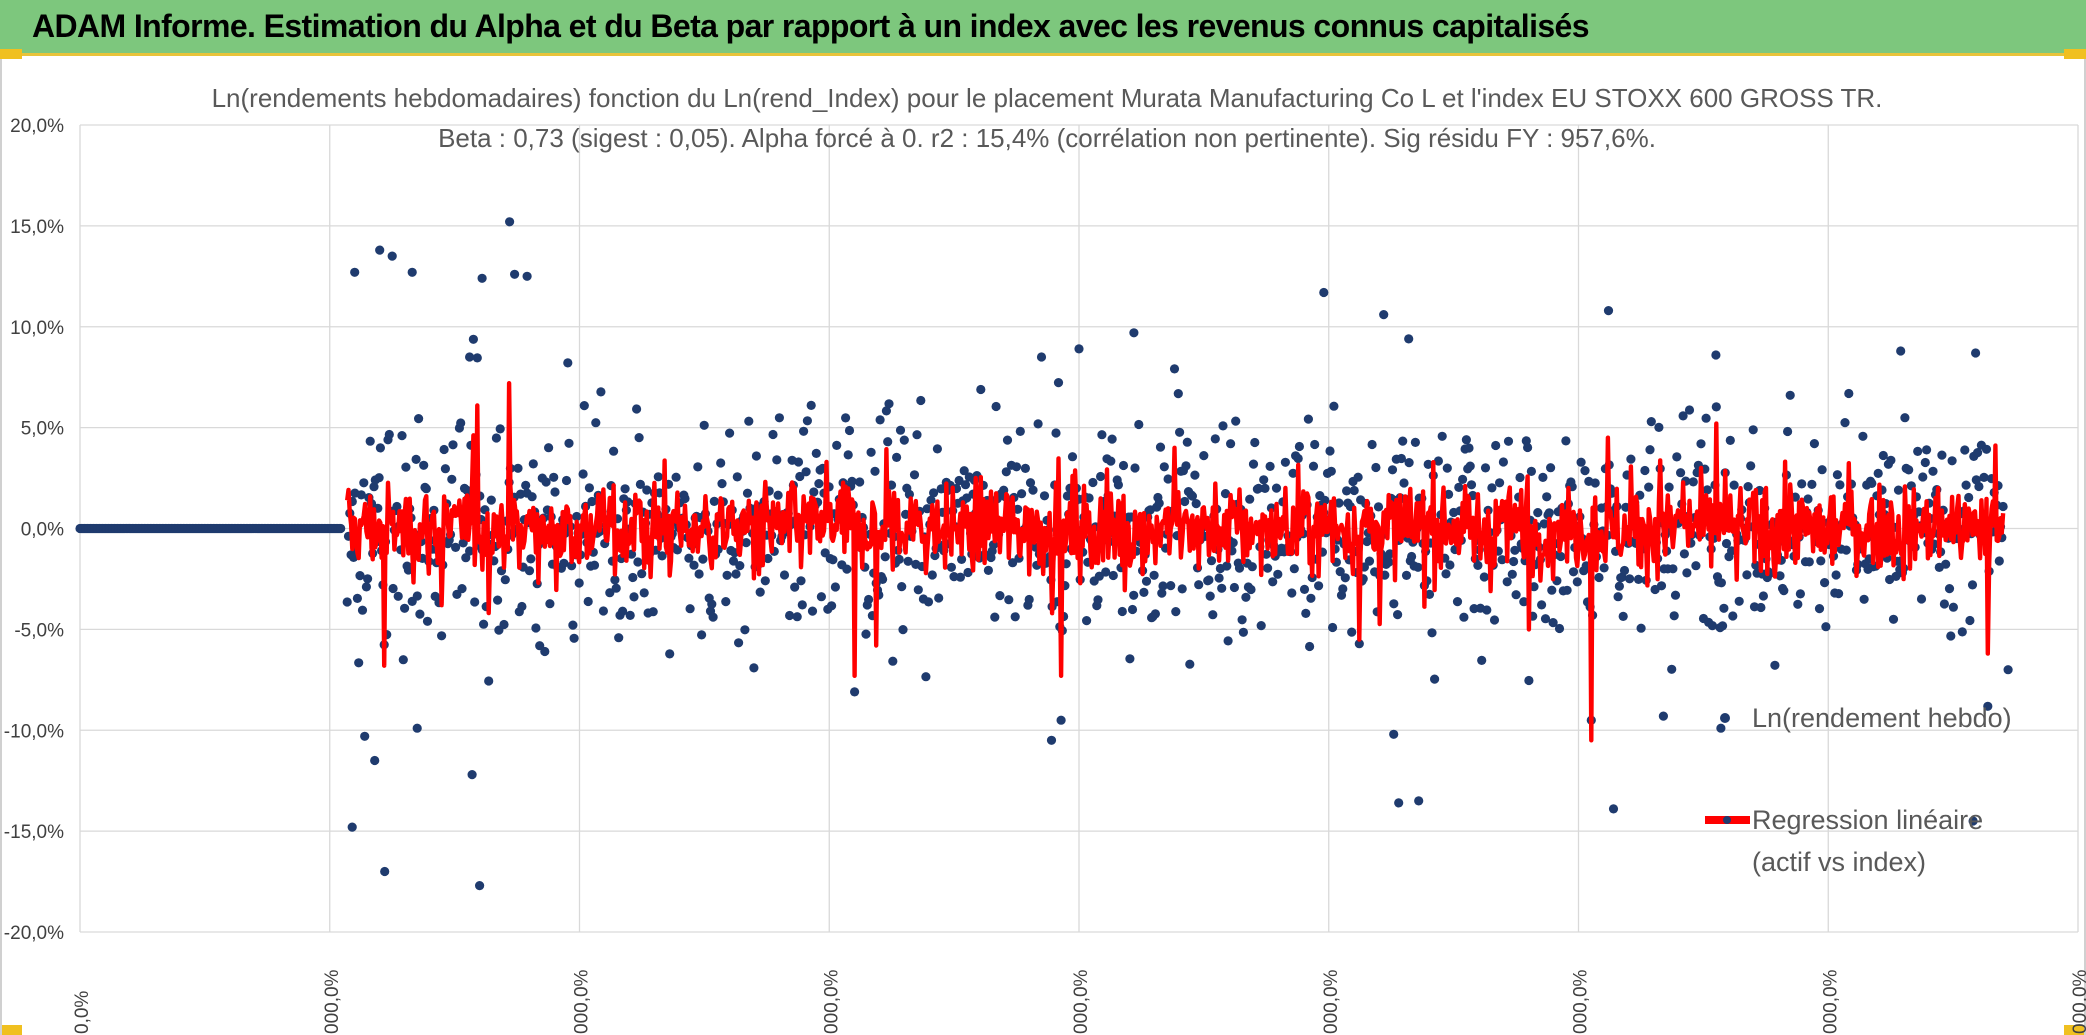 The image size is (2086, 1035). What do you see at coordinates (39, 630) in the screenshot?
I see `y-tick-label: -5,0%` at bounding box center [39, 630].